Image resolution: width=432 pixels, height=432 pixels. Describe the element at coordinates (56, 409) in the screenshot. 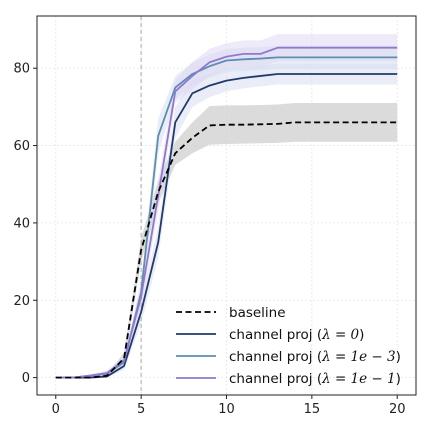

I see `x-tick-label: 0` at that location.